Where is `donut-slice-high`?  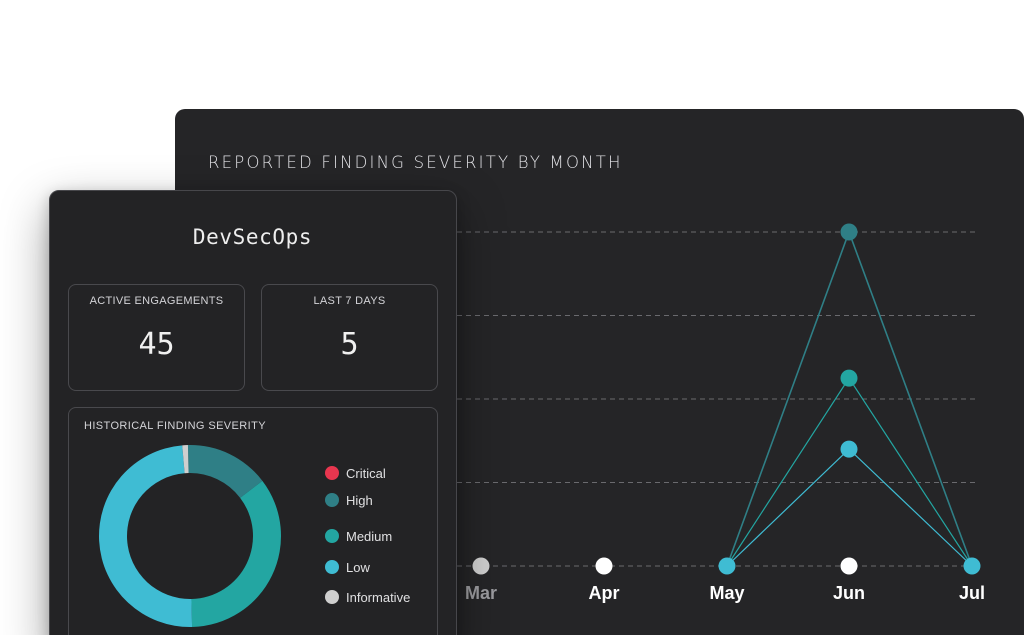 donut-slice-high is located at coordinates (225, 471).